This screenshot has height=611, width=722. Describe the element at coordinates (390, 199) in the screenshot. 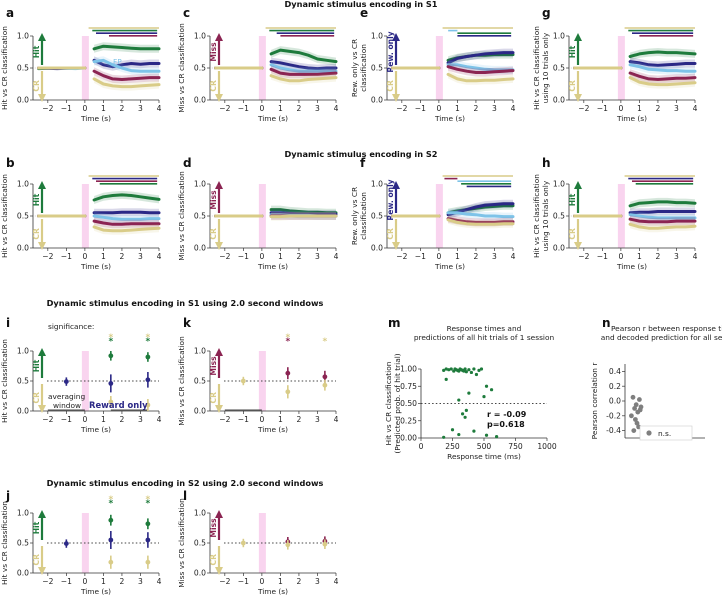

I see `arrow-label-top: Rew. only` at that location.